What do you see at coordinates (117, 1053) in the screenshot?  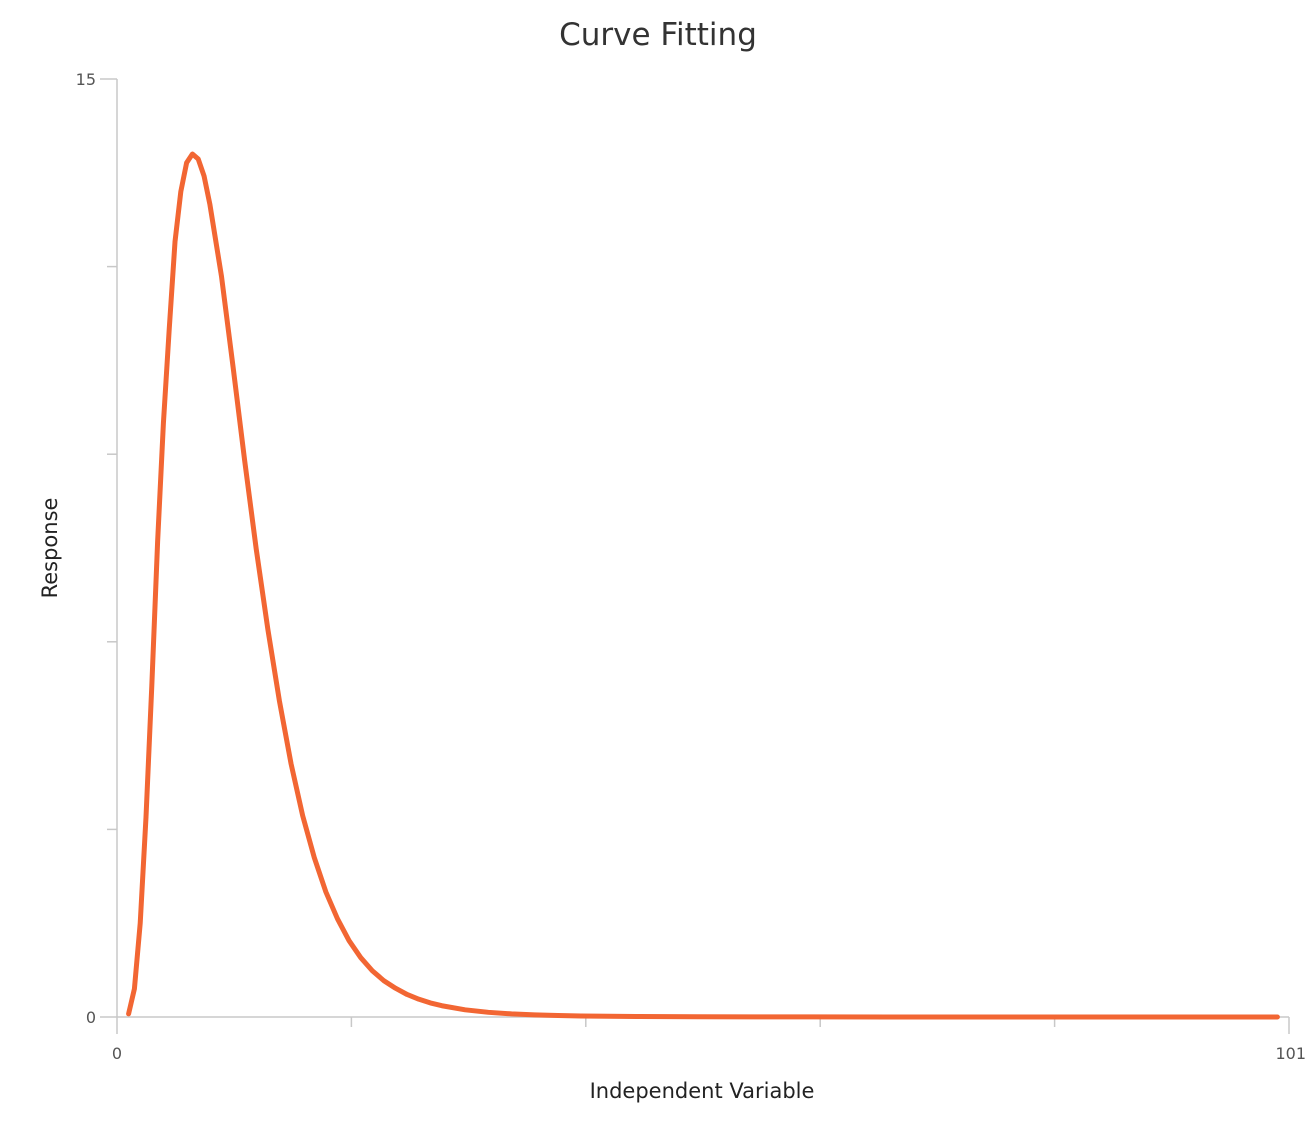 I see `x-tick-label: 0` at bounding box center [117, 1053].